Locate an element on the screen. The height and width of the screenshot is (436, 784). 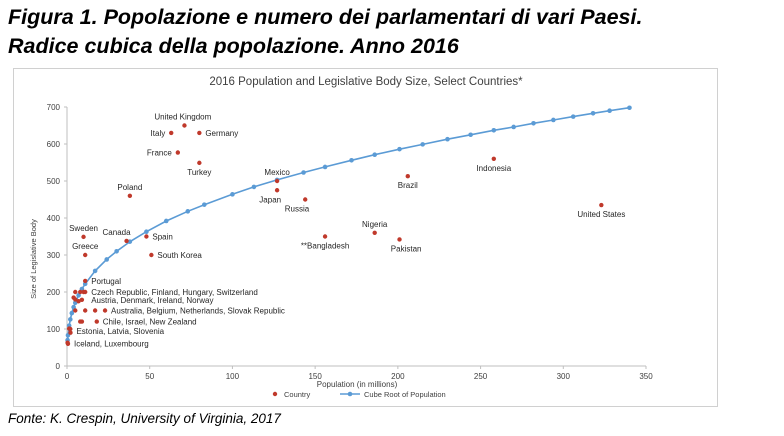
country-label: Mexico is located at coordinates (277, 172).